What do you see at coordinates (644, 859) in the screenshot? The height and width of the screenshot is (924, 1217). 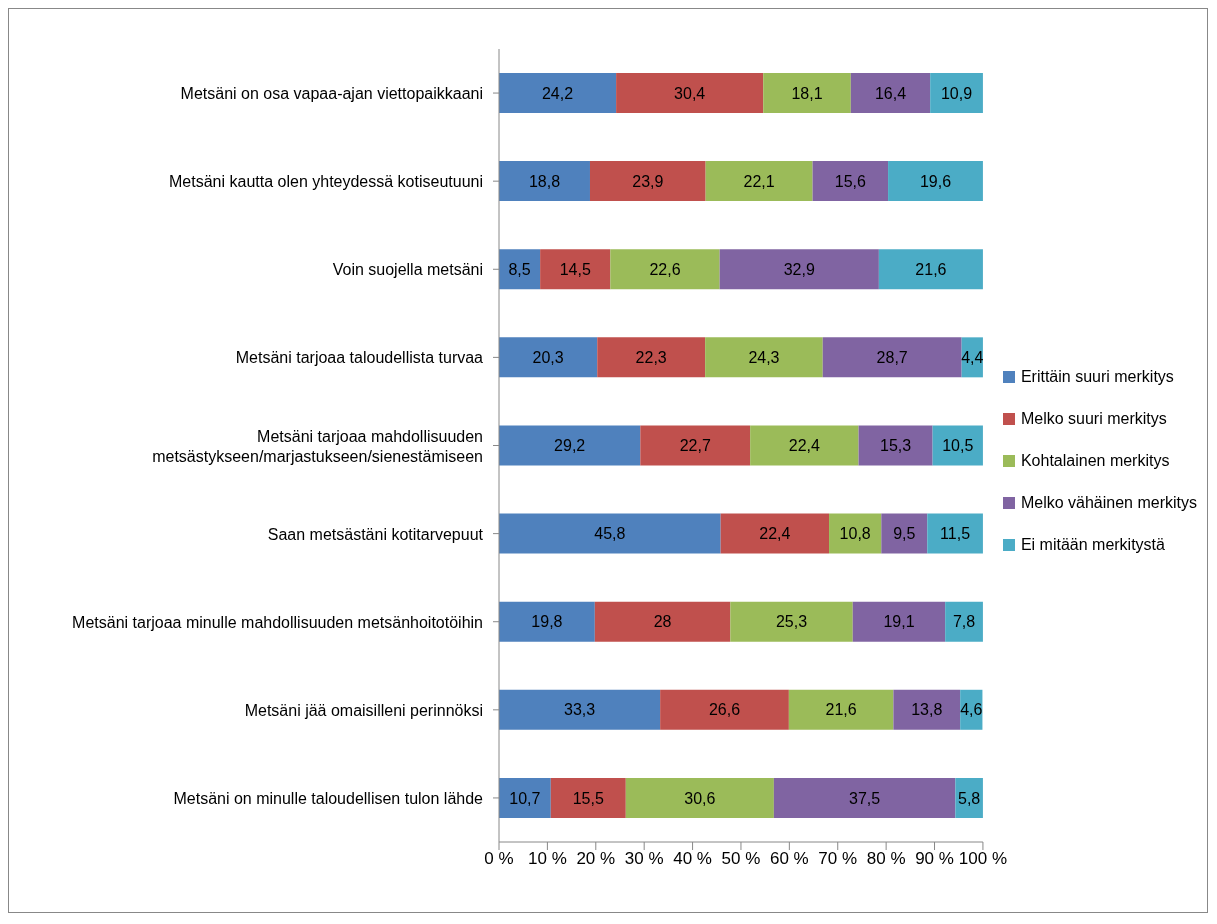 I see `x-tick-label: 30 %` at bounding box center [644, 859].